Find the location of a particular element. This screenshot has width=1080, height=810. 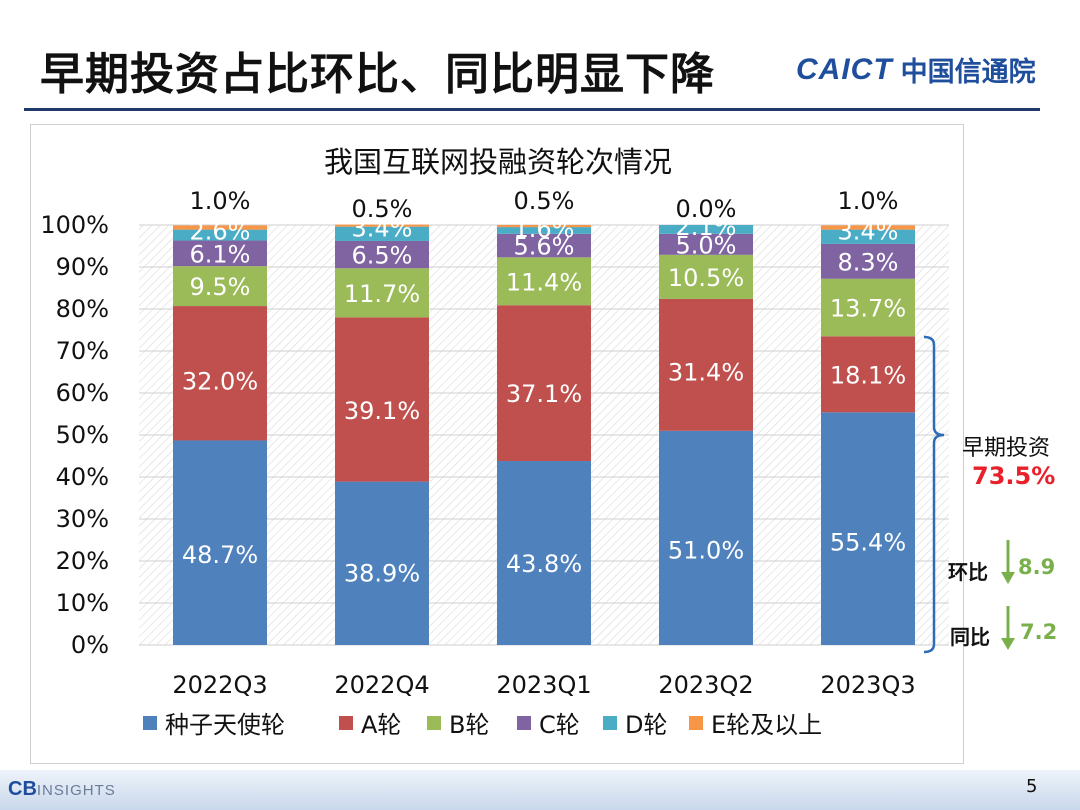

yoy-down-arrow-icon is located at coordinates (1008, 628).